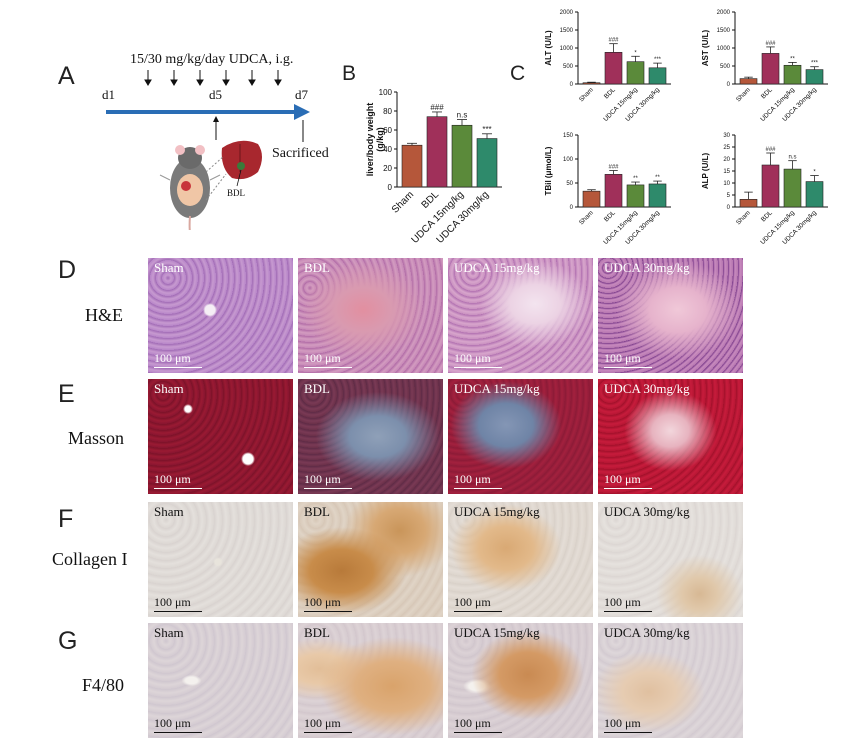  Describe the element at coordinates (104, 315) in the screenshot. I see `row-label-he: H&E` at that location.